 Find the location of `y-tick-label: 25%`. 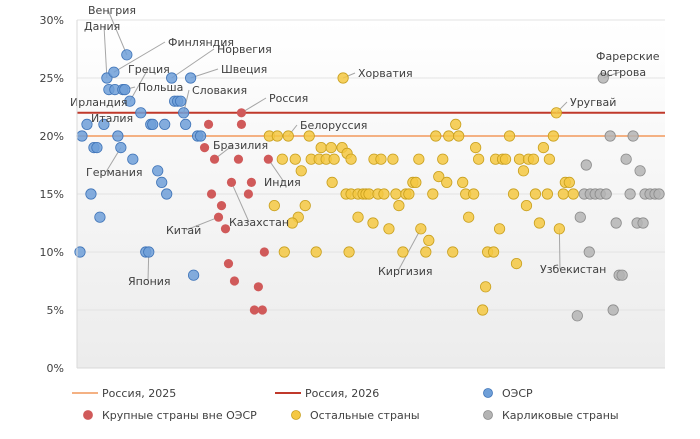

y-tick-label: 25% is located at coordinates (52, 78).